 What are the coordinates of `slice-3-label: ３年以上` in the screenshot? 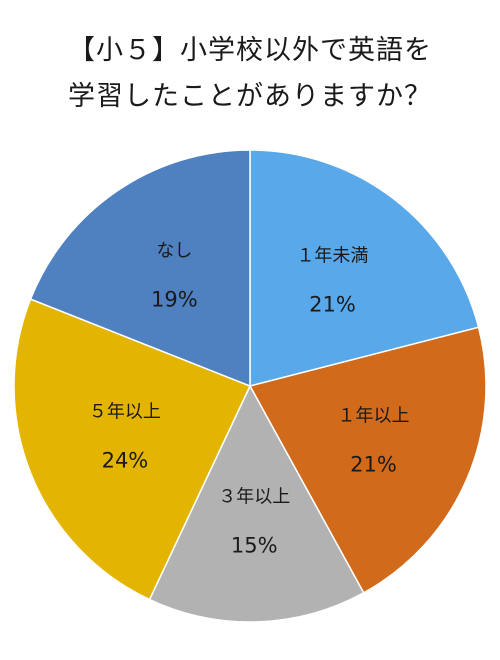 It's located at (254, 496).